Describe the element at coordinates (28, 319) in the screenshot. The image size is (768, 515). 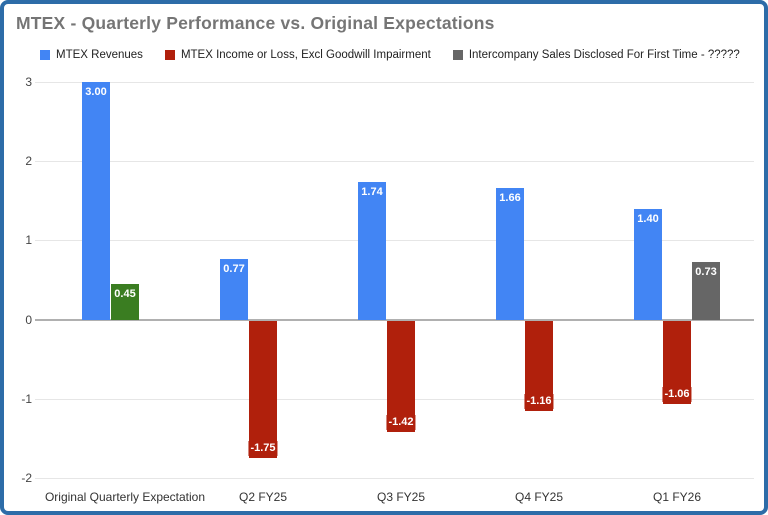
I see `y-axis-tick-label: 0` at that location.